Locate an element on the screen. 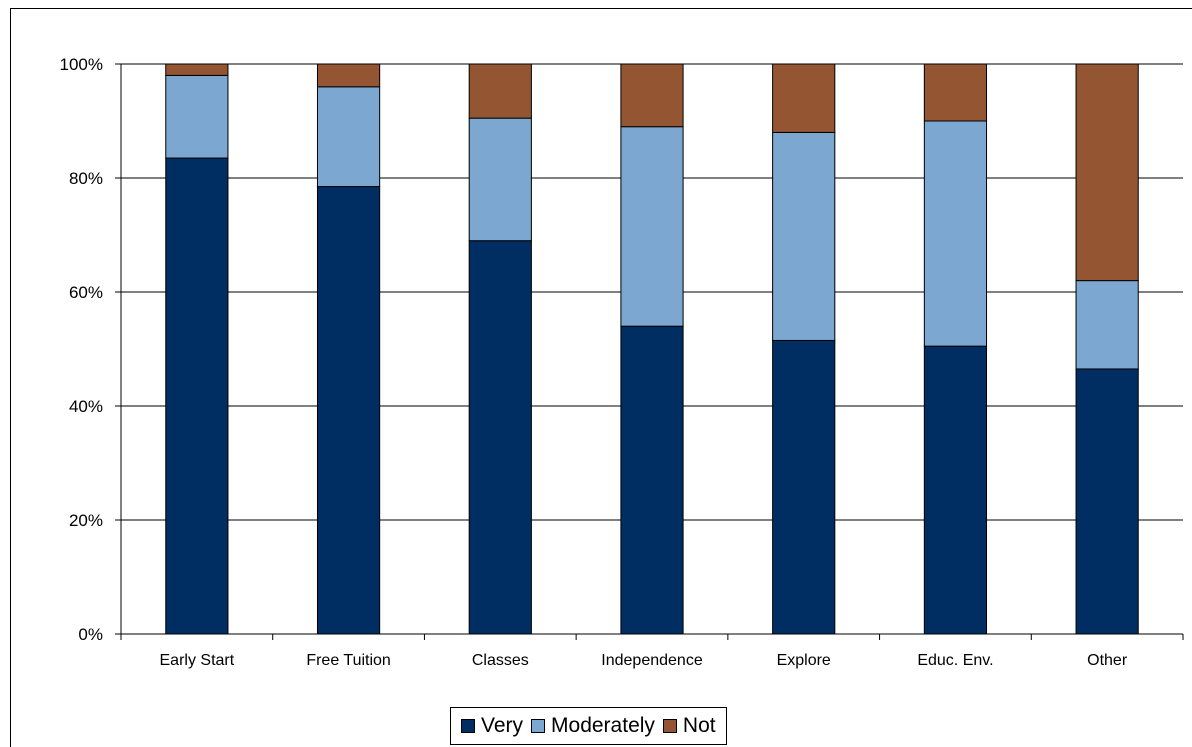 Image resolution: width=1192 pixels, height=747 pixels. y-tick-label: 80% is located at coordinates (86, 178).